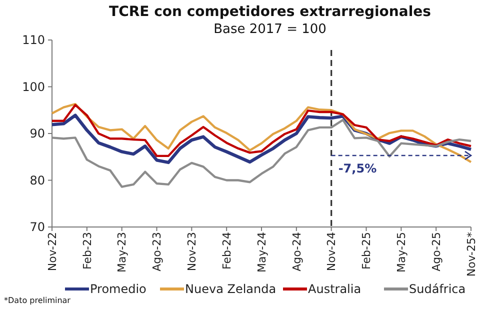  What do you see at coordinates (471, 254) in the screenshot?
I see `x-tick-label: Nov-25*` at bounding box center [471, 254].